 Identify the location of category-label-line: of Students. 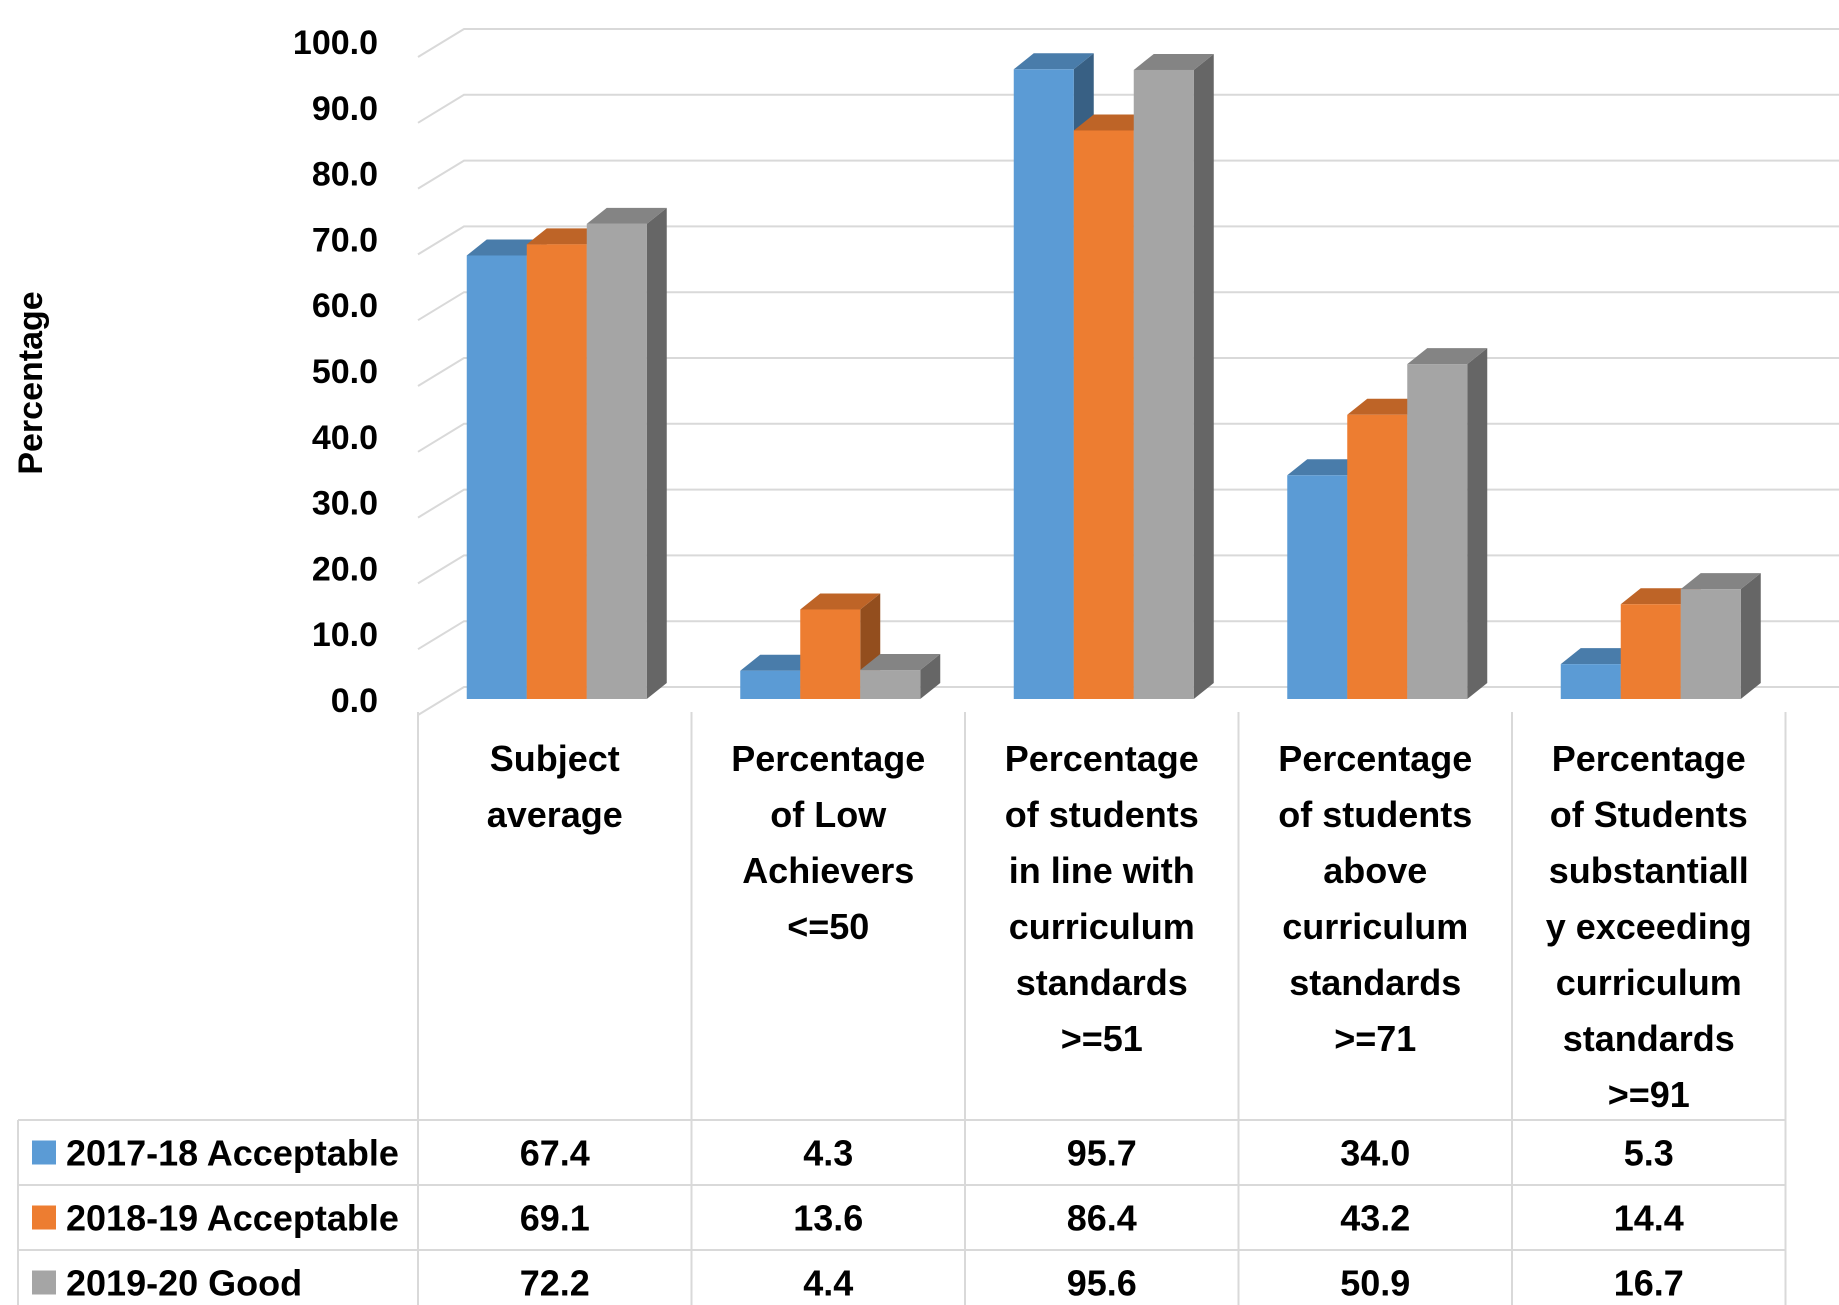
(1649, 814).